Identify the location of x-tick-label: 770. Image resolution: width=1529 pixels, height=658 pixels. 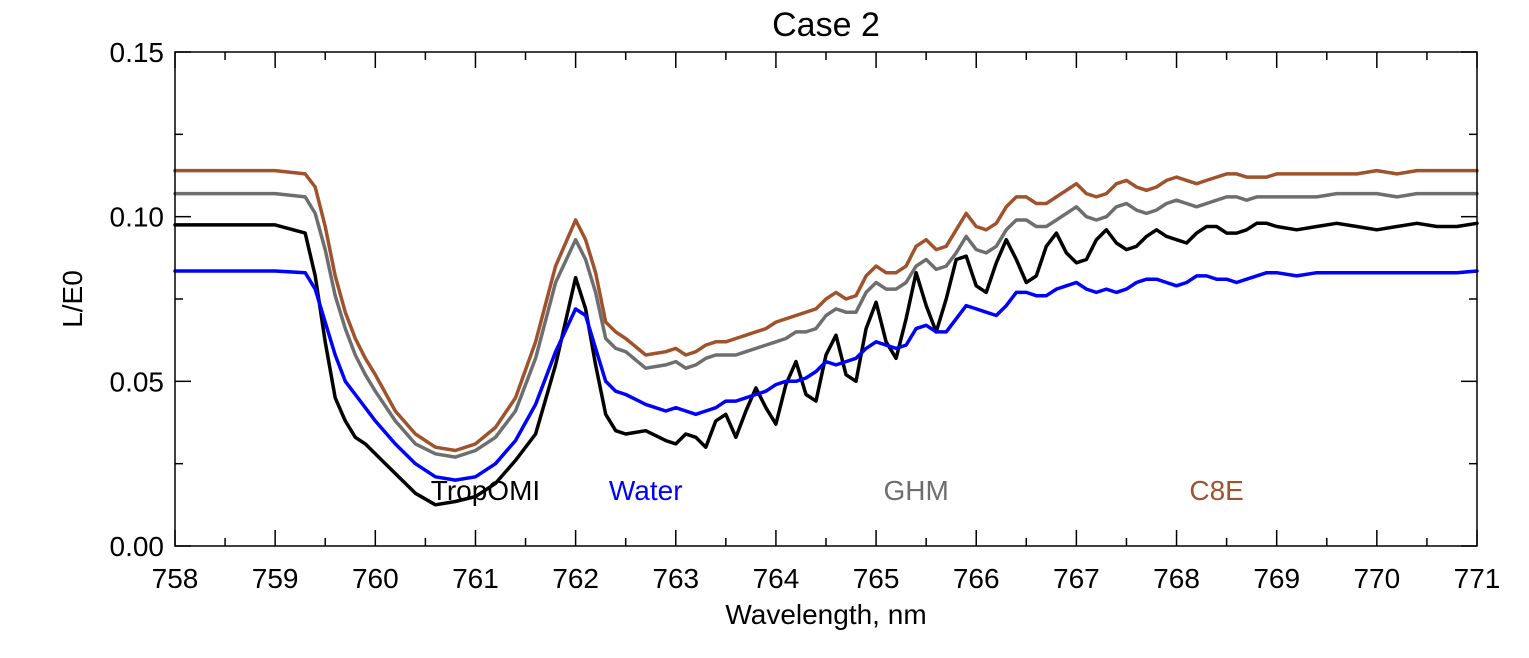
(1376, 578).